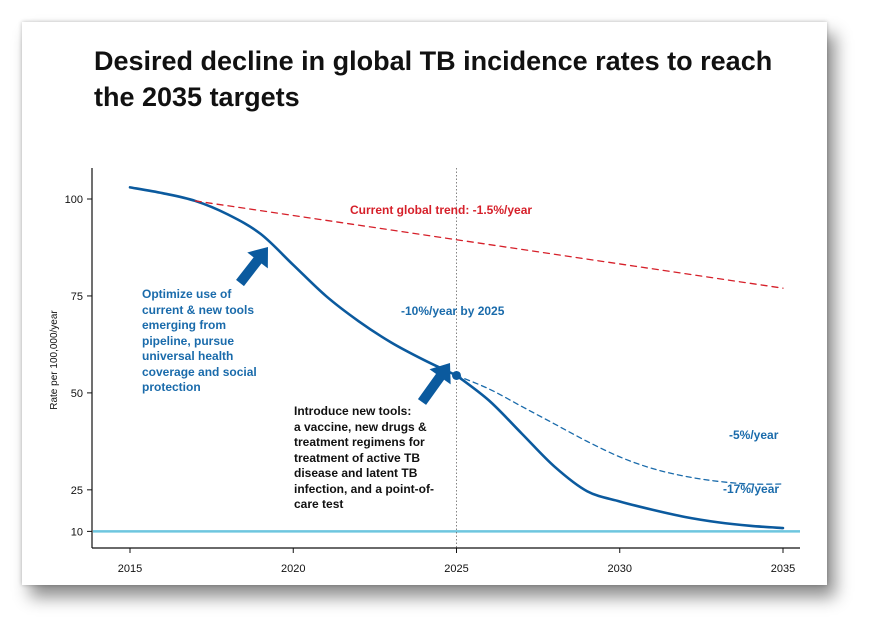 The width and height of the screenshot is (869, 627). What do you see at coordinates (293, 569) in the screenshot?
I see `x-tick-label: 2020` at bounding box center [293, 569].